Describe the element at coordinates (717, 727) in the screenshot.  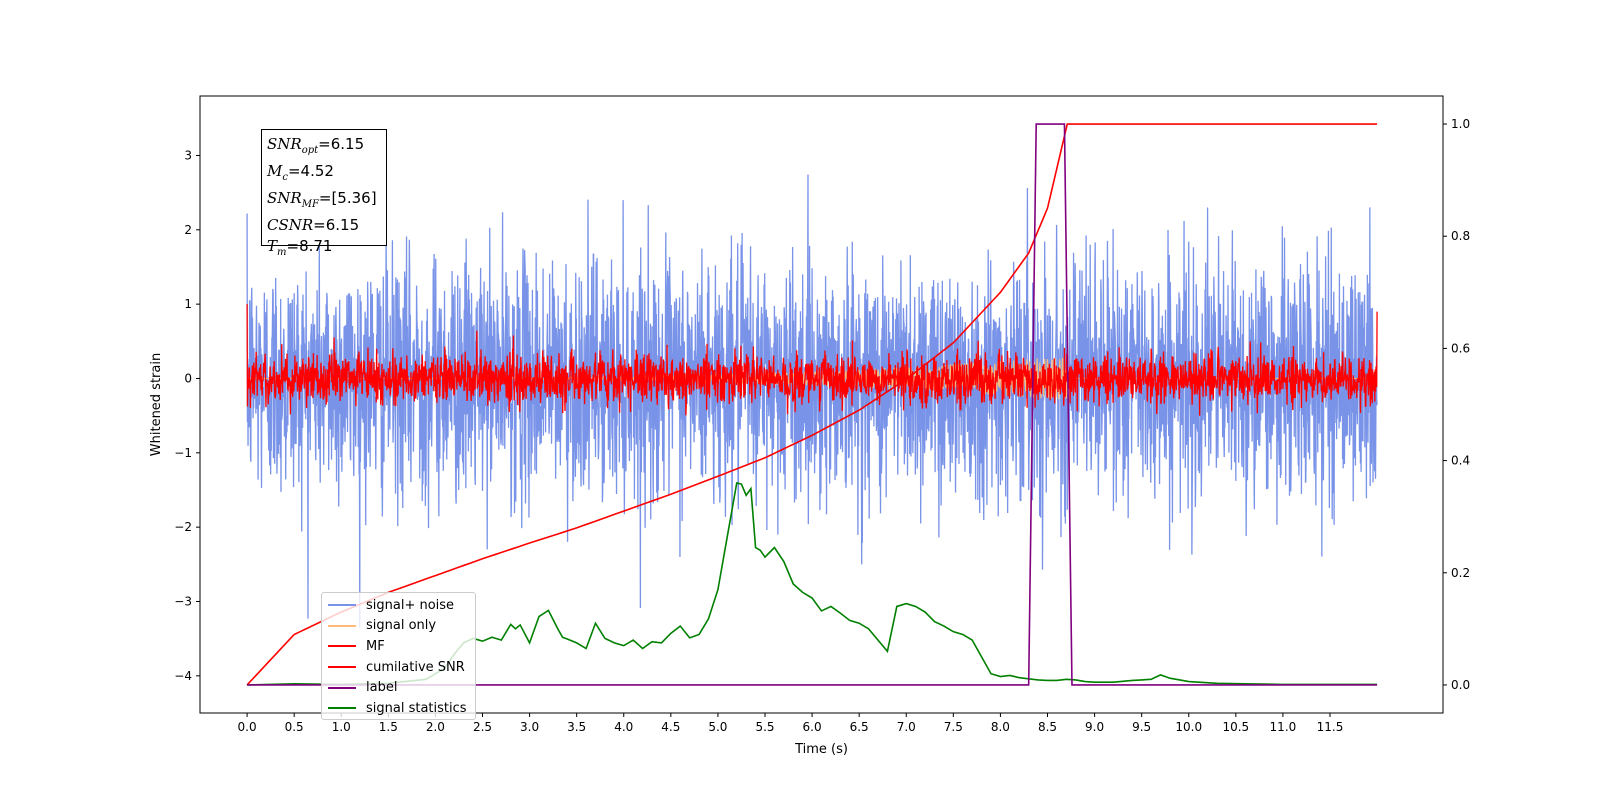
I see `x-tick-label: 5.0` at that location.